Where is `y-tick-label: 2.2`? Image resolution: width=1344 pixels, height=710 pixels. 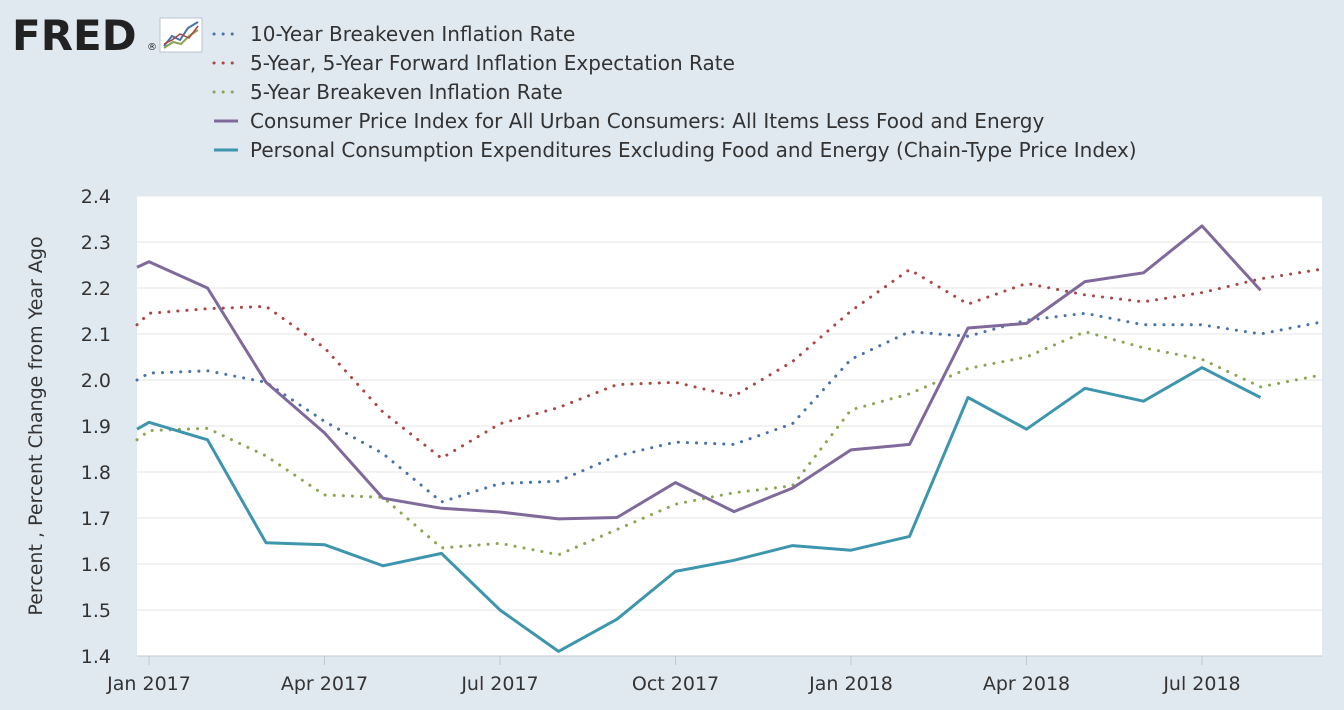 y-tick-label: 2.2 is located at coordinates (96, 289).